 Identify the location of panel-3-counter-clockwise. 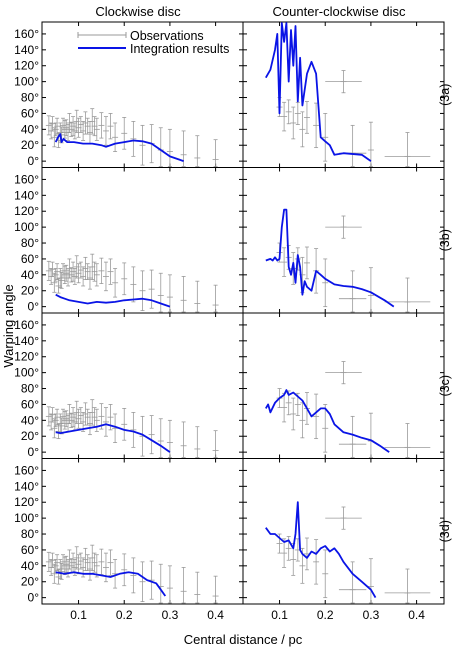
(343, 385).